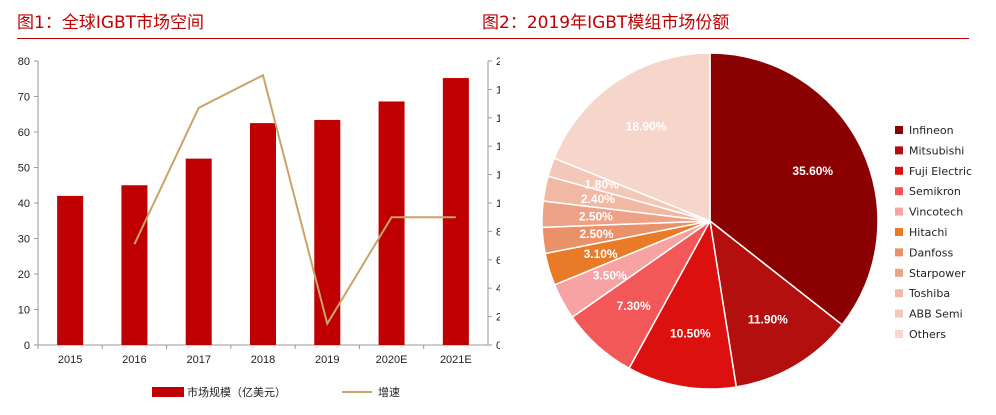 The height and width of the screenshot is (415, 996). What do you see at coordinates (899, 293) in the screenshot?
I see `legend-swatch-toshiba` at bounding box center [899, 293].